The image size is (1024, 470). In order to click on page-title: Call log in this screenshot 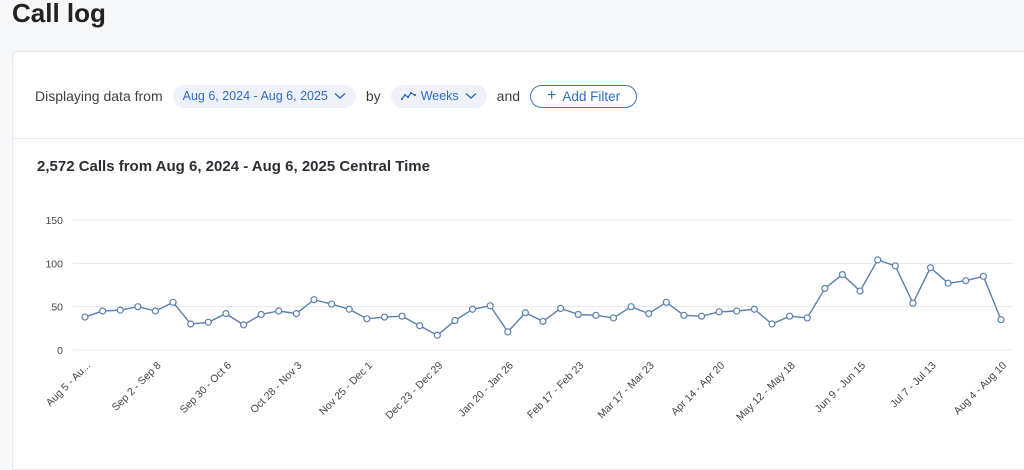, I will do `click(59, 14)`.